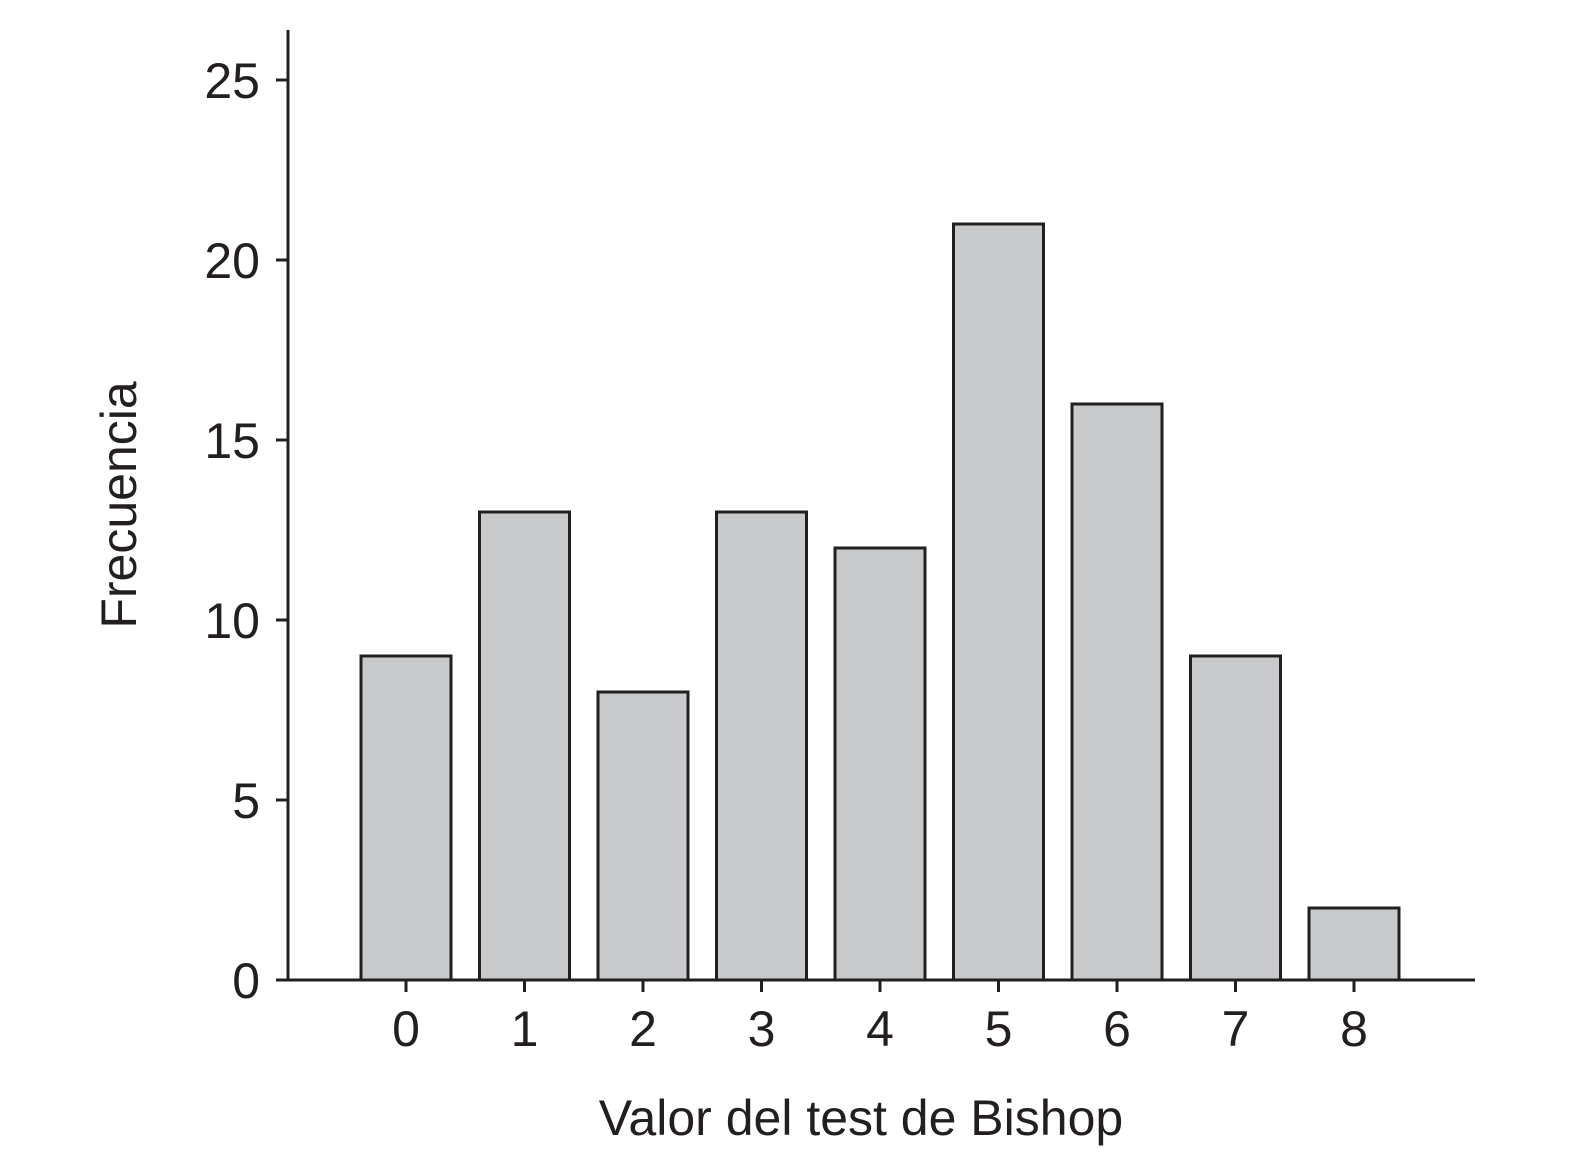 This screenshot has height=1166, width=1575. Describe the element at coordinates (232, 621) in the screenshot. I see `y-tick-label-10: 10` at that location.